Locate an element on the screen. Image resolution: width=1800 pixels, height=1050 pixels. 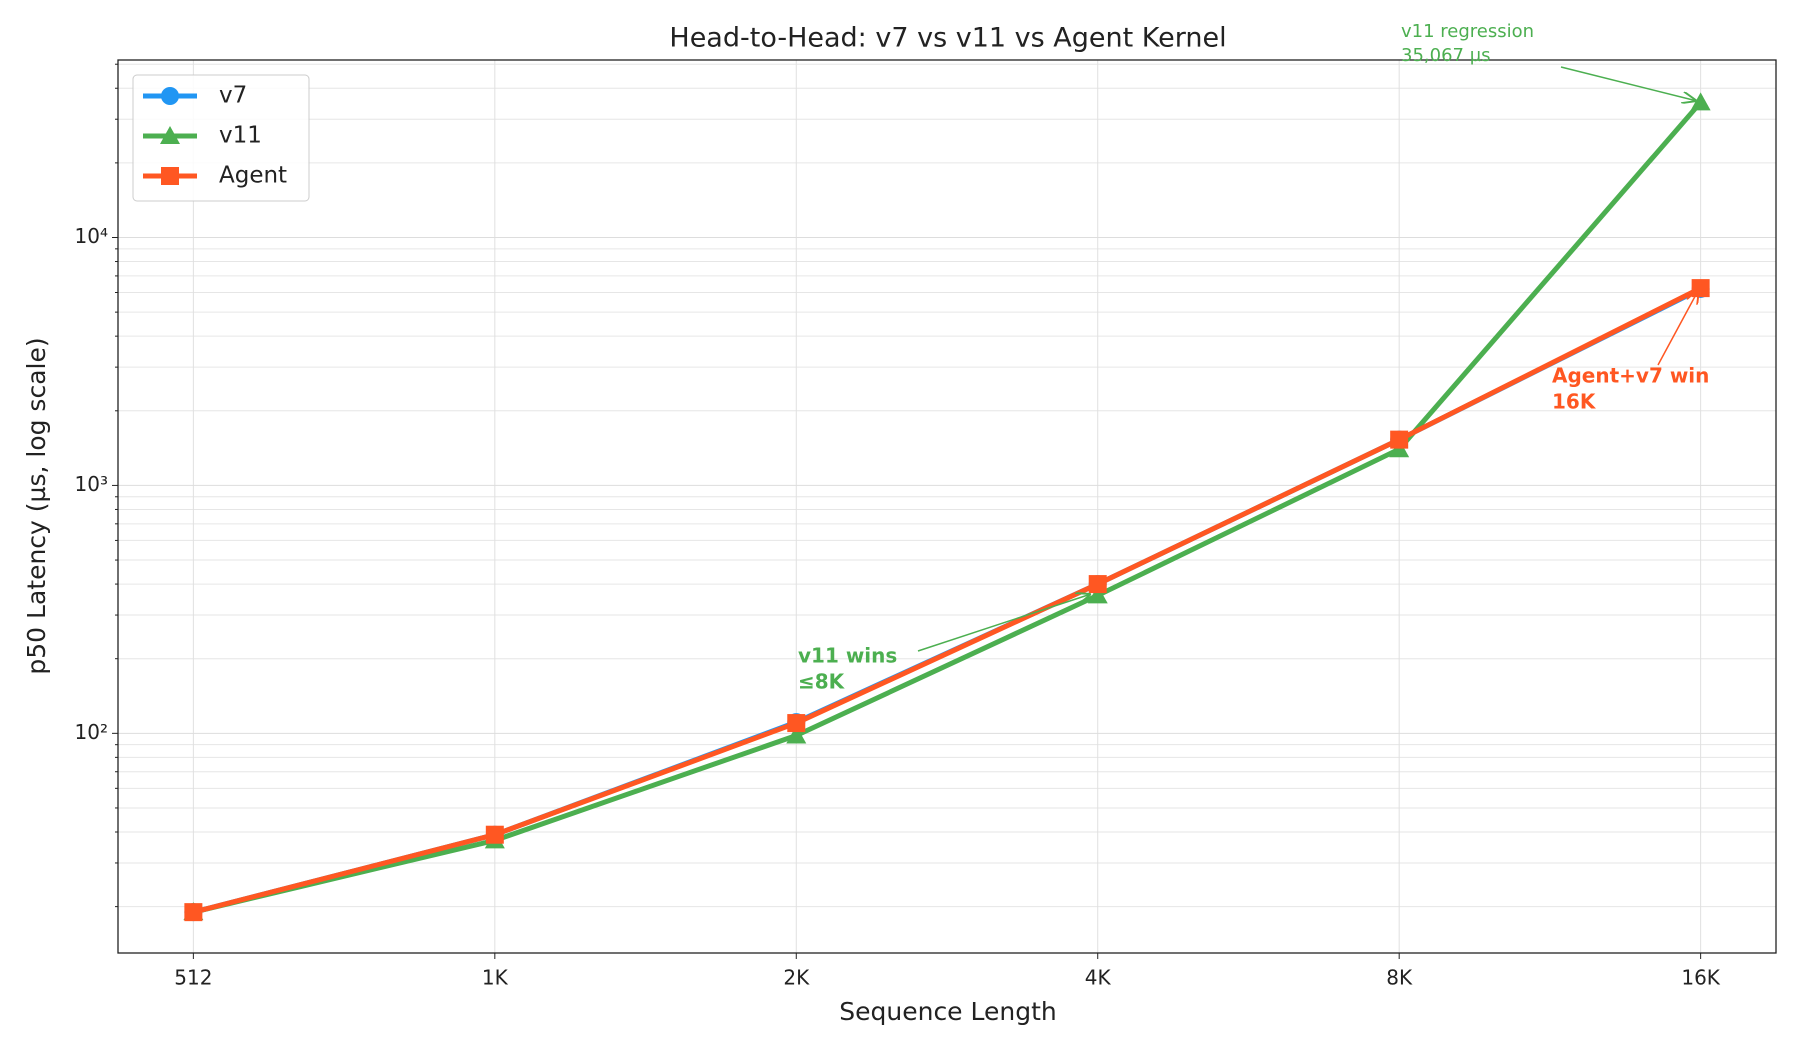
annotation-text: v11 regression is located at coordinates (1467, 31).